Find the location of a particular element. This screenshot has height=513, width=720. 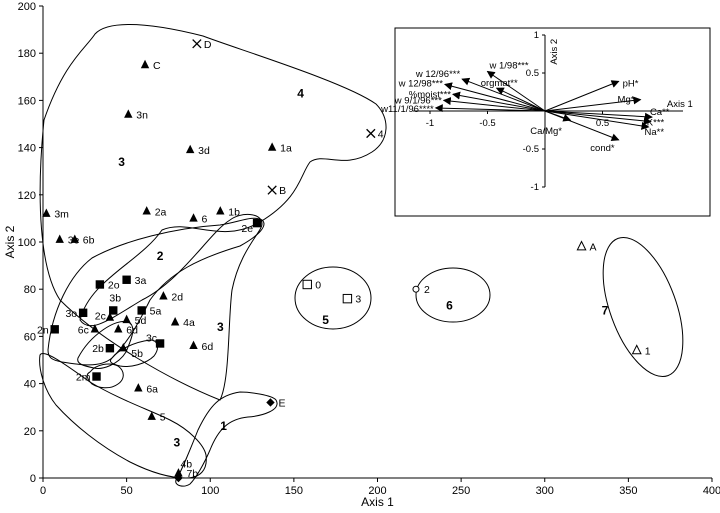

y-tick-label: 200 is located at coordinates (27, 7).